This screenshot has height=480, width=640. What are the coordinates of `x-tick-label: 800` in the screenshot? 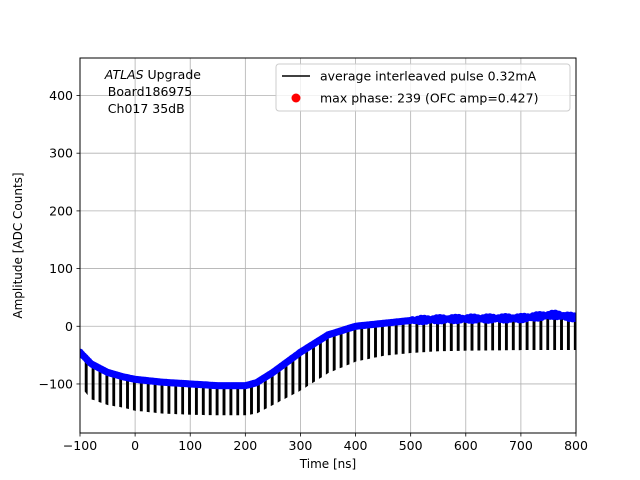 It's located at (576, 445).